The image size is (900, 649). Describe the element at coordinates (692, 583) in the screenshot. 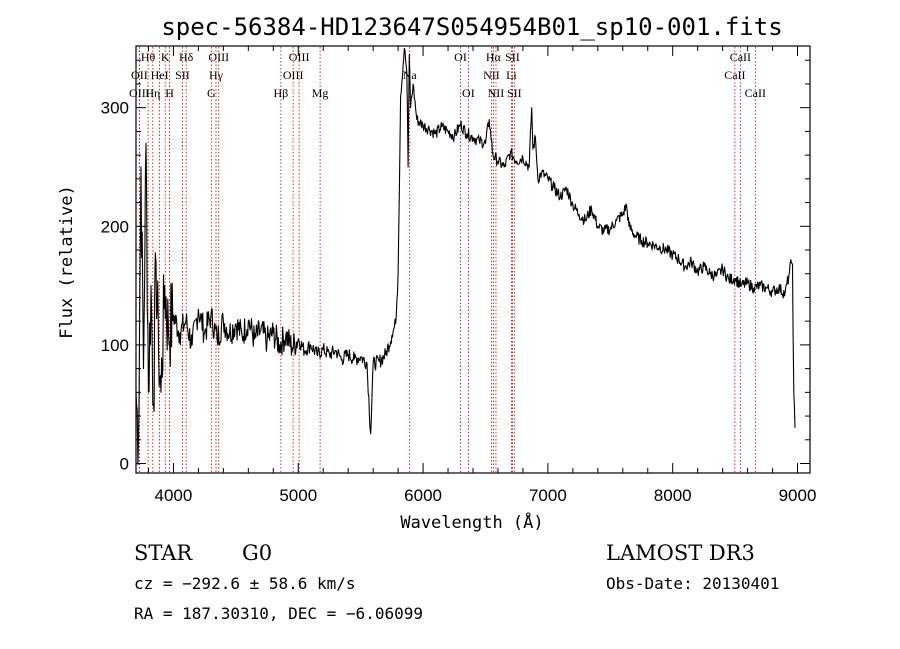

I see `obs-date-text: Obs-Date: 20130401` at that location.